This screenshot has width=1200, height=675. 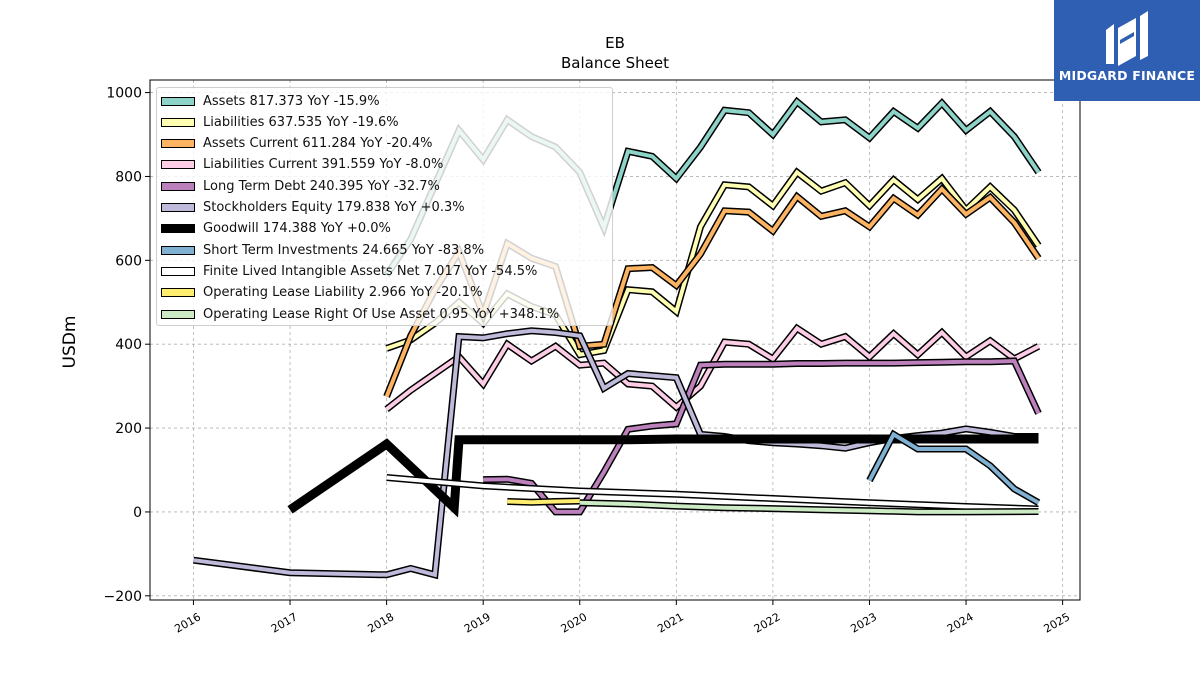 I want to click on legend-item: Goodwill 174.388 YoY +0.0%, so click(x=276, y=229).